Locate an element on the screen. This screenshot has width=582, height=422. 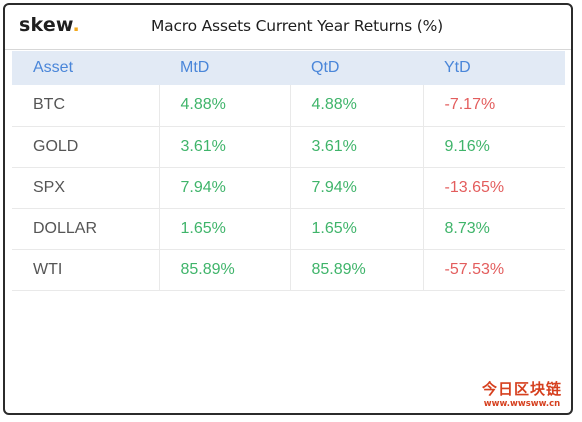
mtd-cell: 4.88% is located at coordinates (224, 105).